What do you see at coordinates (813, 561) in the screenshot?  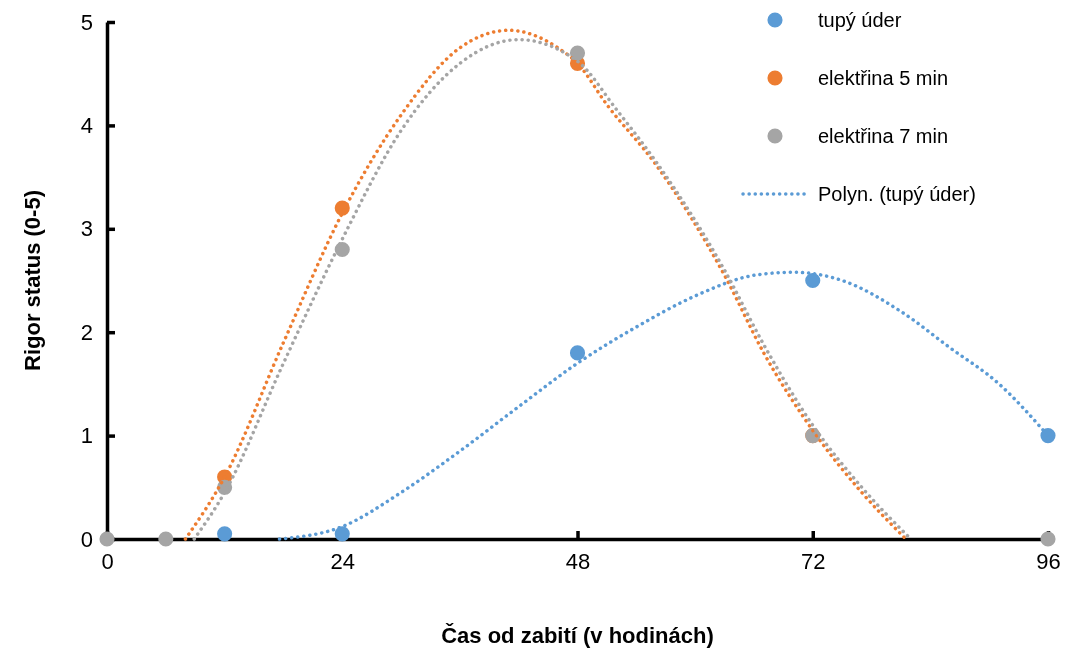 I see `x-tick-label: 72` at bounding box center [813, 561].